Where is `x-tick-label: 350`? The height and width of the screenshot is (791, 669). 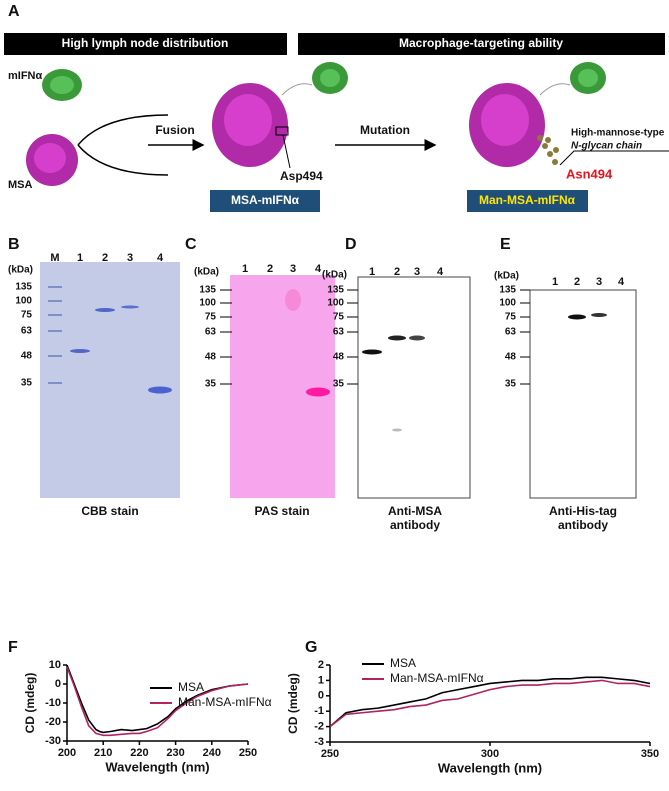
x-tick-label: 350 is located at coordinates (650, 754).